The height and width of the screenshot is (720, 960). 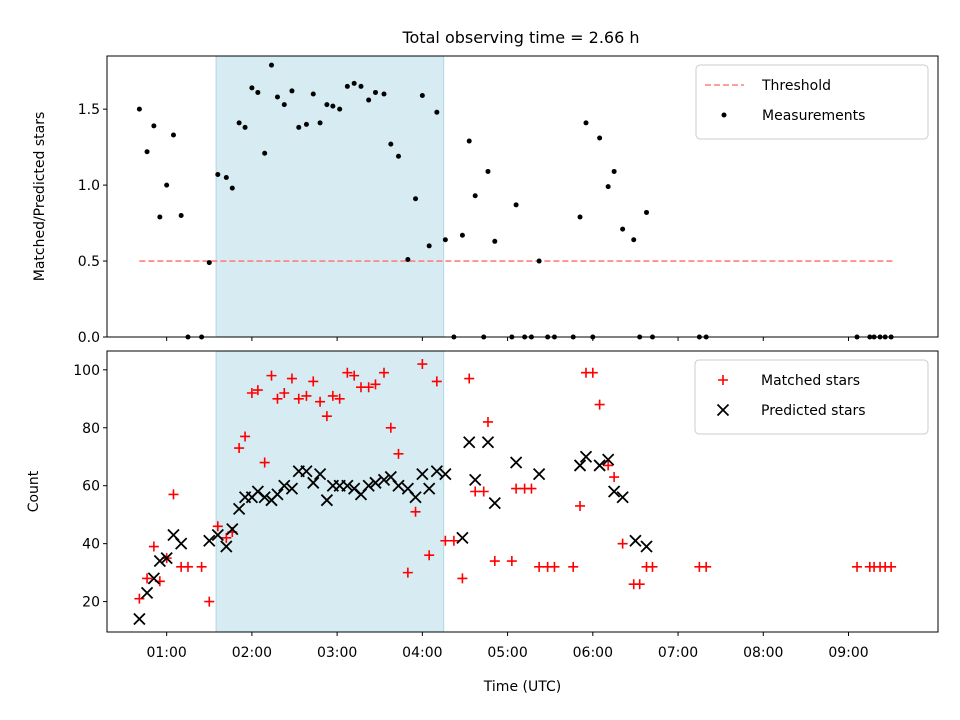 I want to click on x-tick-label: 04:00, so click(x=422, y=653).